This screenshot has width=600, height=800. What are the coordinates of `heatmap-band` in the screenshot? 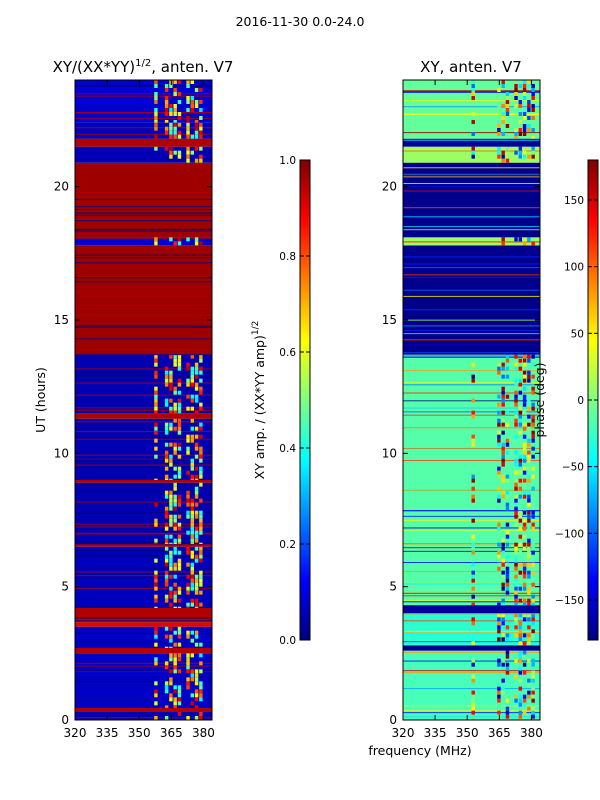 It's located at (143, 200).